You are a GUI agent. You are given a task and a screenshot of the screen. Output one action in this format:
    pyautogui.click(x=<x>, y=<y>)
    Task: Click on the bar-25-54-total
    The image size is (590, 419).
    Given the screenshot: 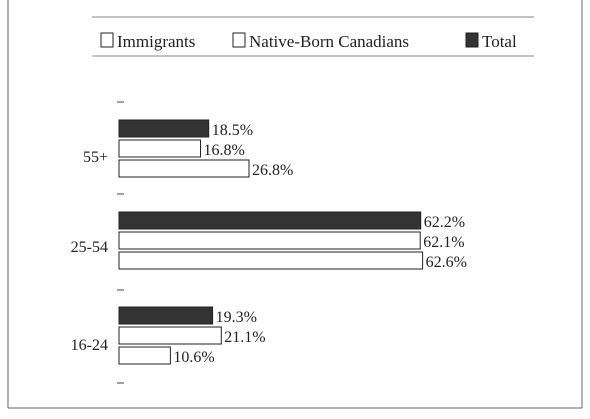 What is the action you would take?
    pyautogui.click(x=270, y=220)
    